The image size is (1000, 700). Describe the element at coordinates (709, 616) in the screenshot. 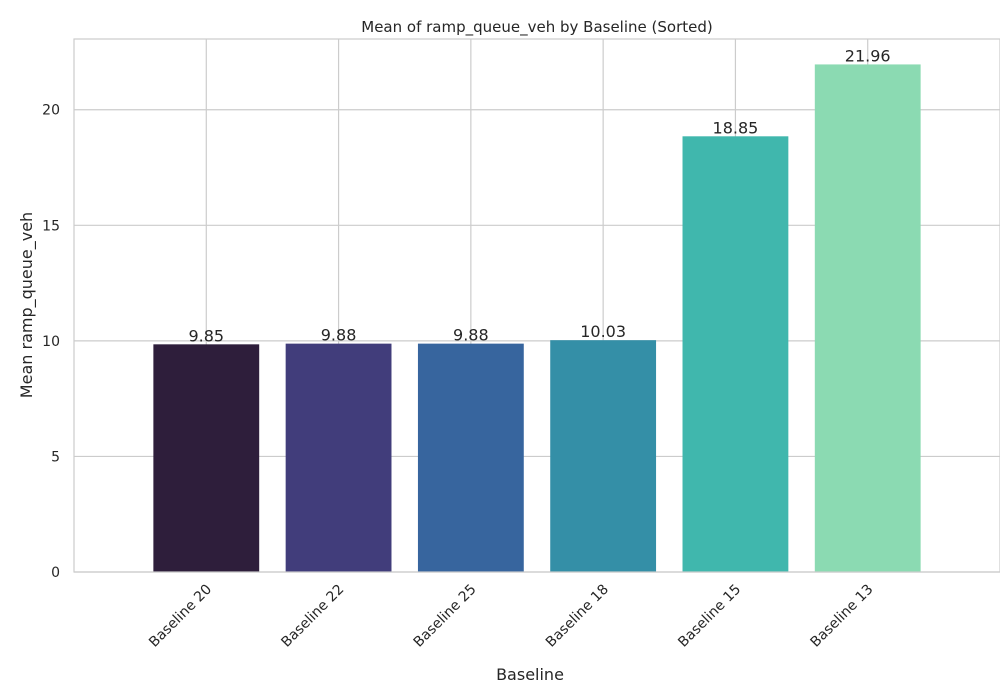

I see `x-tick-label: Baseline 15` at that location.